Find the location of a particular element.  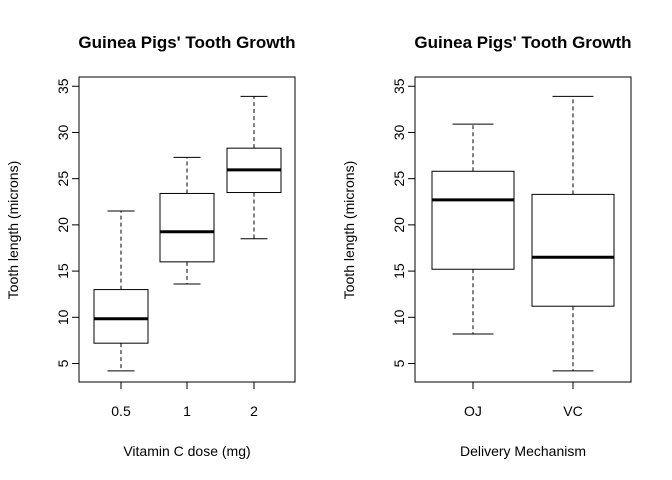

x-tick-label: 0.5 is located at coordinates (121, 411).